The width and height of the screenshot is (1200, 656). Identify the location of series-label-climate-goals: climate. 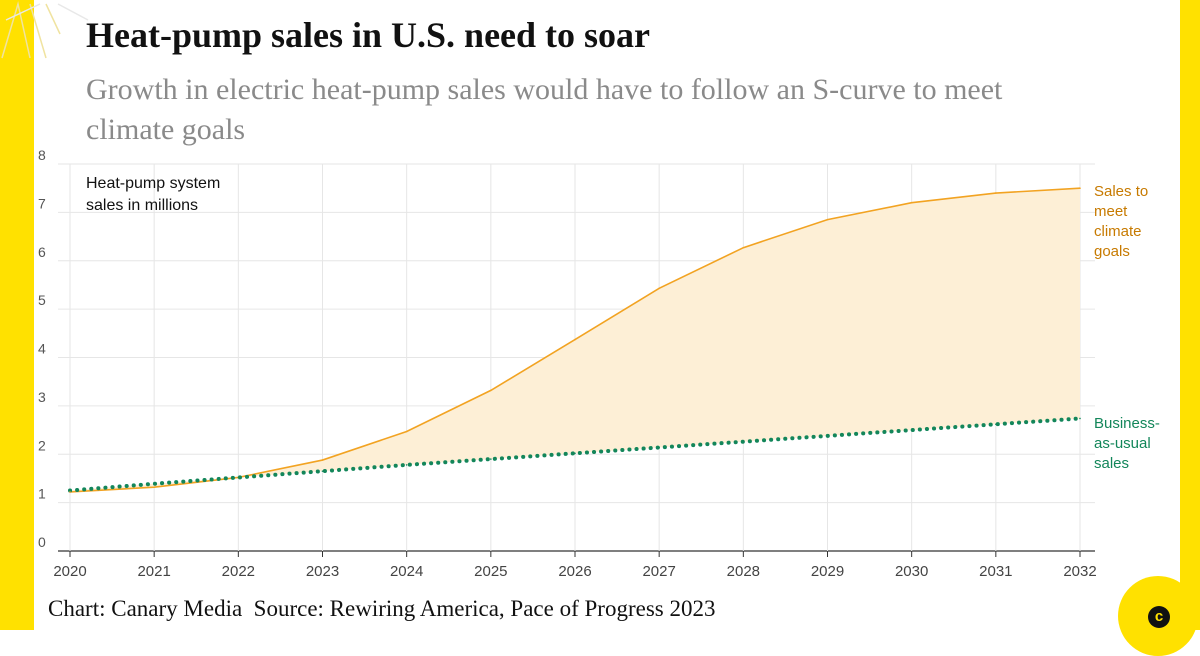
(1118, 231).